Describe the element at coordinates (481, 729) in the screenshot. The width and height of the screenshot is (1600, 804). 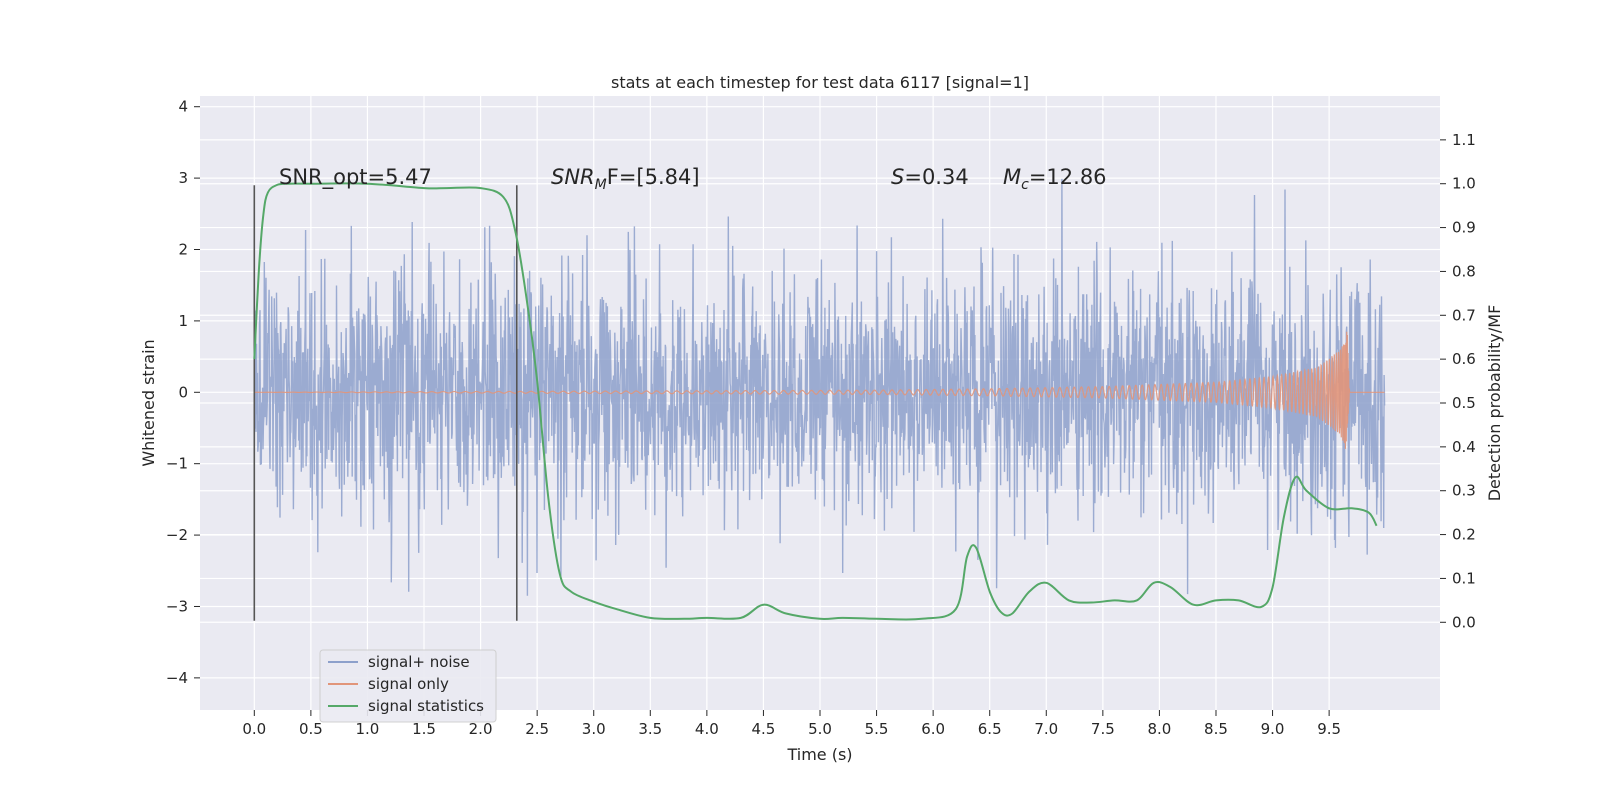
I see `x-tick-label: 2.0` at that location.